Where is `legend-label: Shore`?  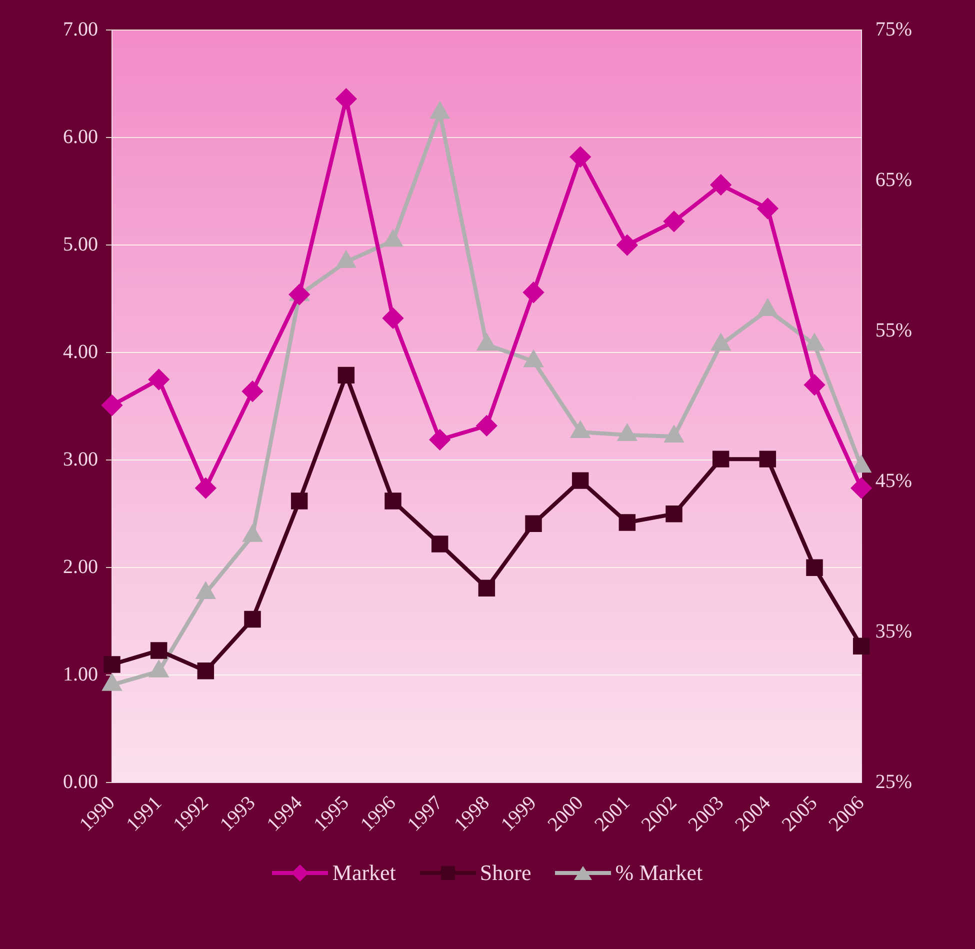 legend-label: Shore is located at coordinates (506, 873).